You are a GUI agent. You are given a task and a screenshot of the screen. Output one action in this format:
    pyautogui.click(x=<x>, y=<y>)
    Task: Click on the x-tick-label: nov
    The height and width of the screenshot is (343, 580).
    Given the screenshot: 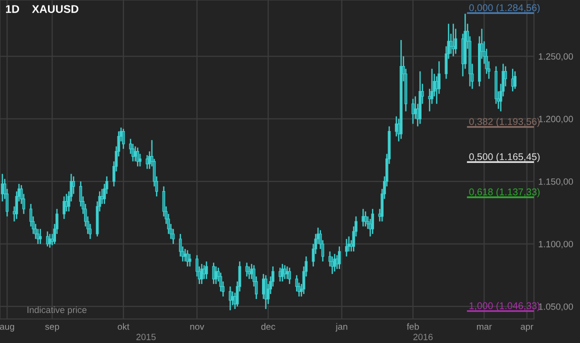 What is the action you would take?
    pyautogui.click(x=197, y=327)
    